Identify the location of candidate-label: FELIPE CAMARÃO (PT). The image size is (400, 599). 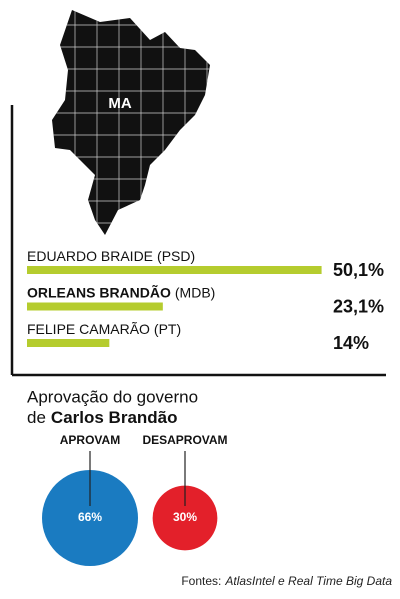
(104, 329).